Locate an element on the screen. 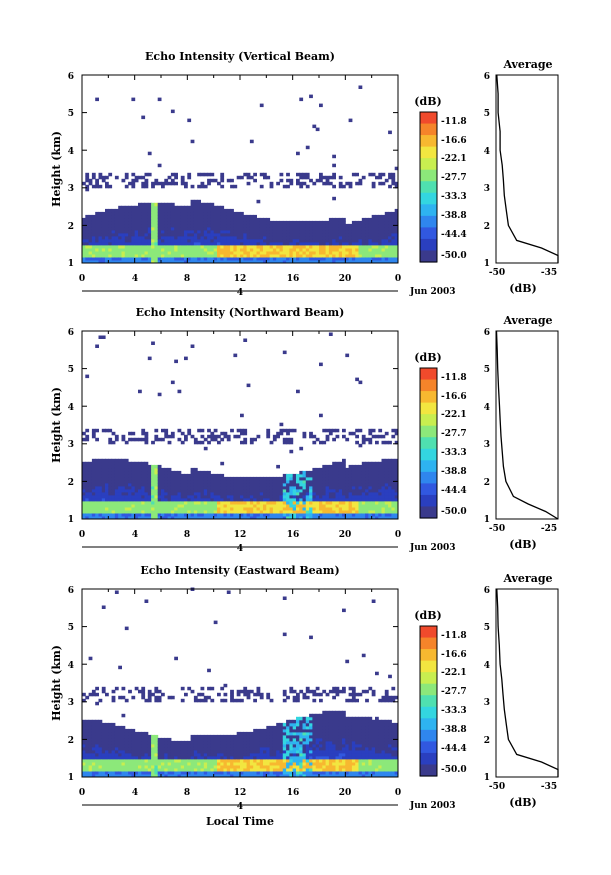  x-tick-label: 20 is located at coordinates (345, 535).